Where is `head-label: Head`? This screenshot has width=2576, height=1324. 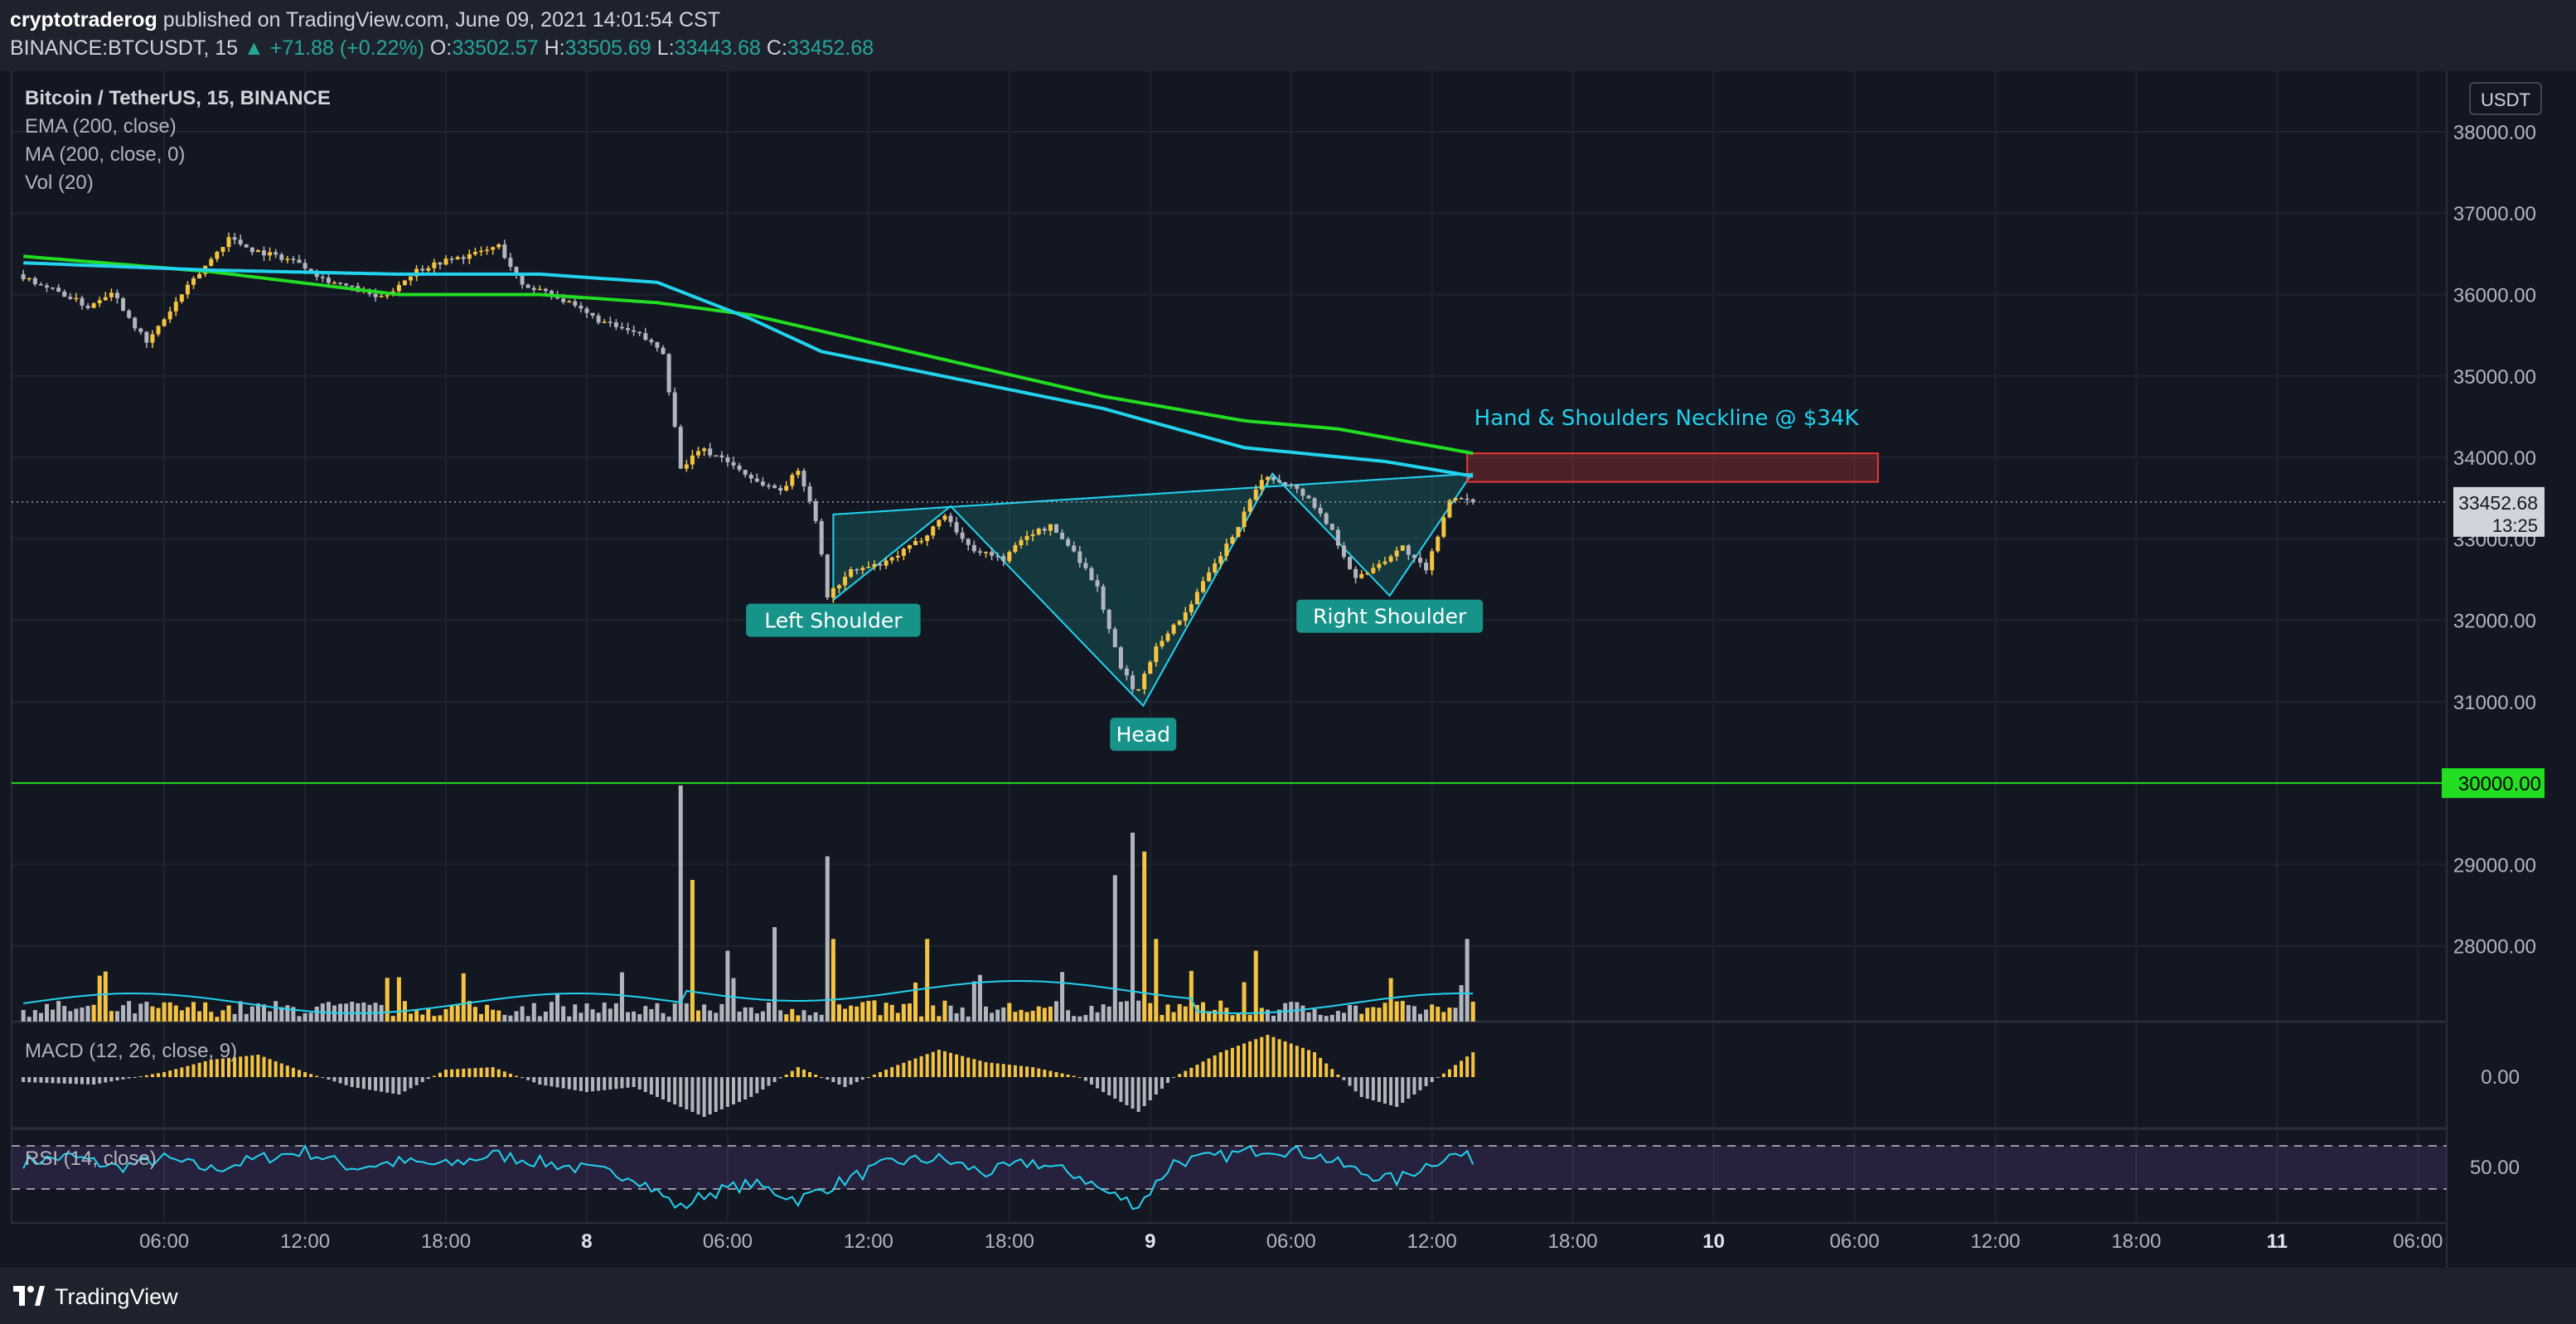 head-label: Head is located at coordinates (1143, 735).